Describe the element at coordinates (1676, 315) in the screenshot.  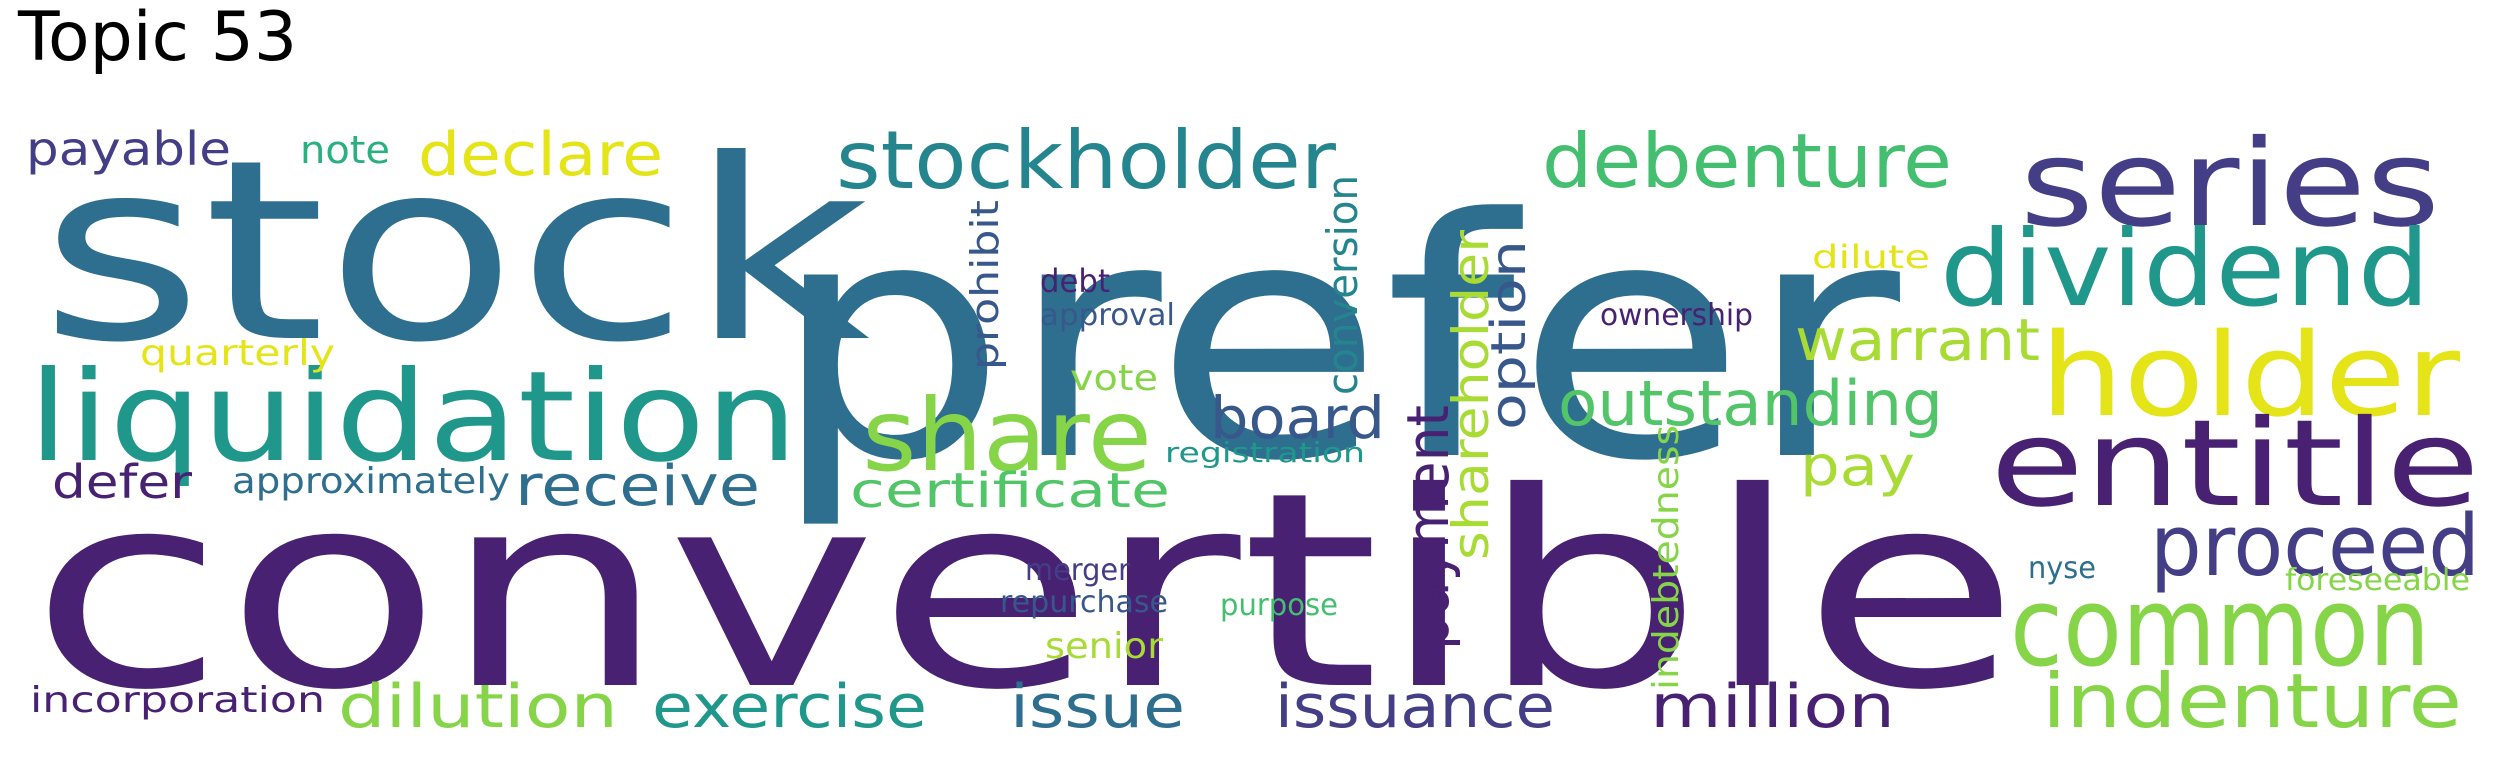
I see `word-ownership: ownership` at that location.